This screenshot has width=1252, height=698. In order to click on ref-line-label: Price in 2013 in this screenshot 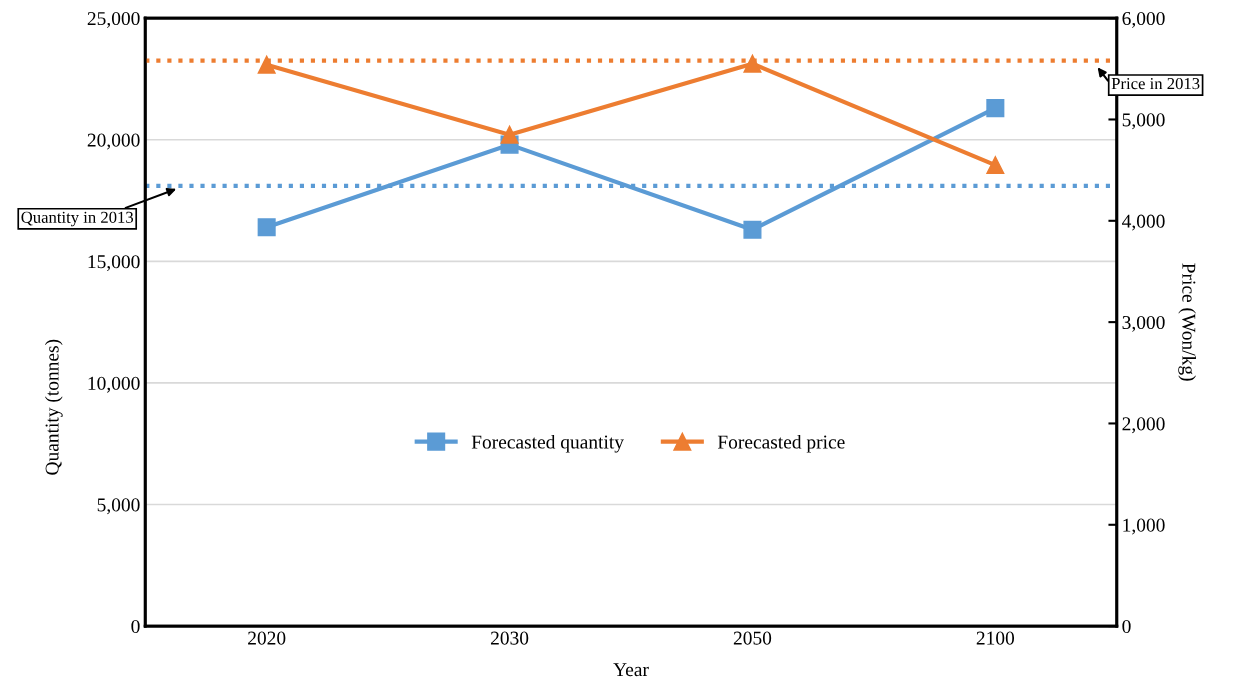, I will do `click(1155, 83)`.